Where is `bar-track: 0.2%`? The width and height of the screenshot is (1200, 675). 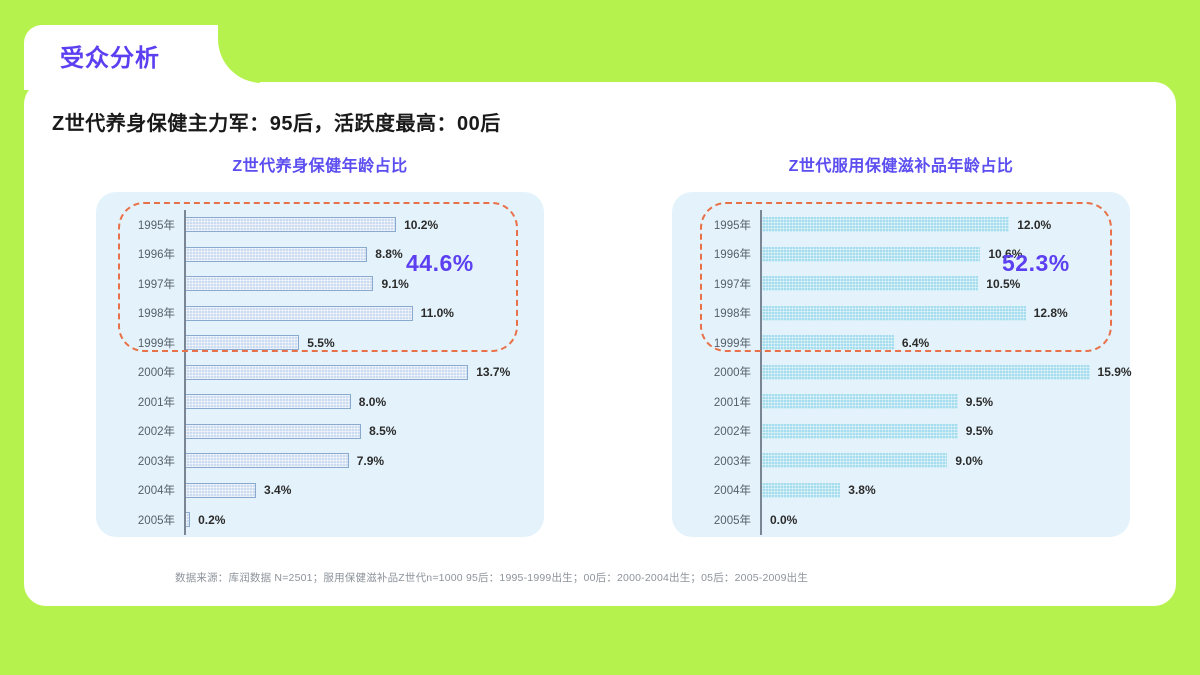 bar-track: 0.2% is located at coordinates (359, 520).